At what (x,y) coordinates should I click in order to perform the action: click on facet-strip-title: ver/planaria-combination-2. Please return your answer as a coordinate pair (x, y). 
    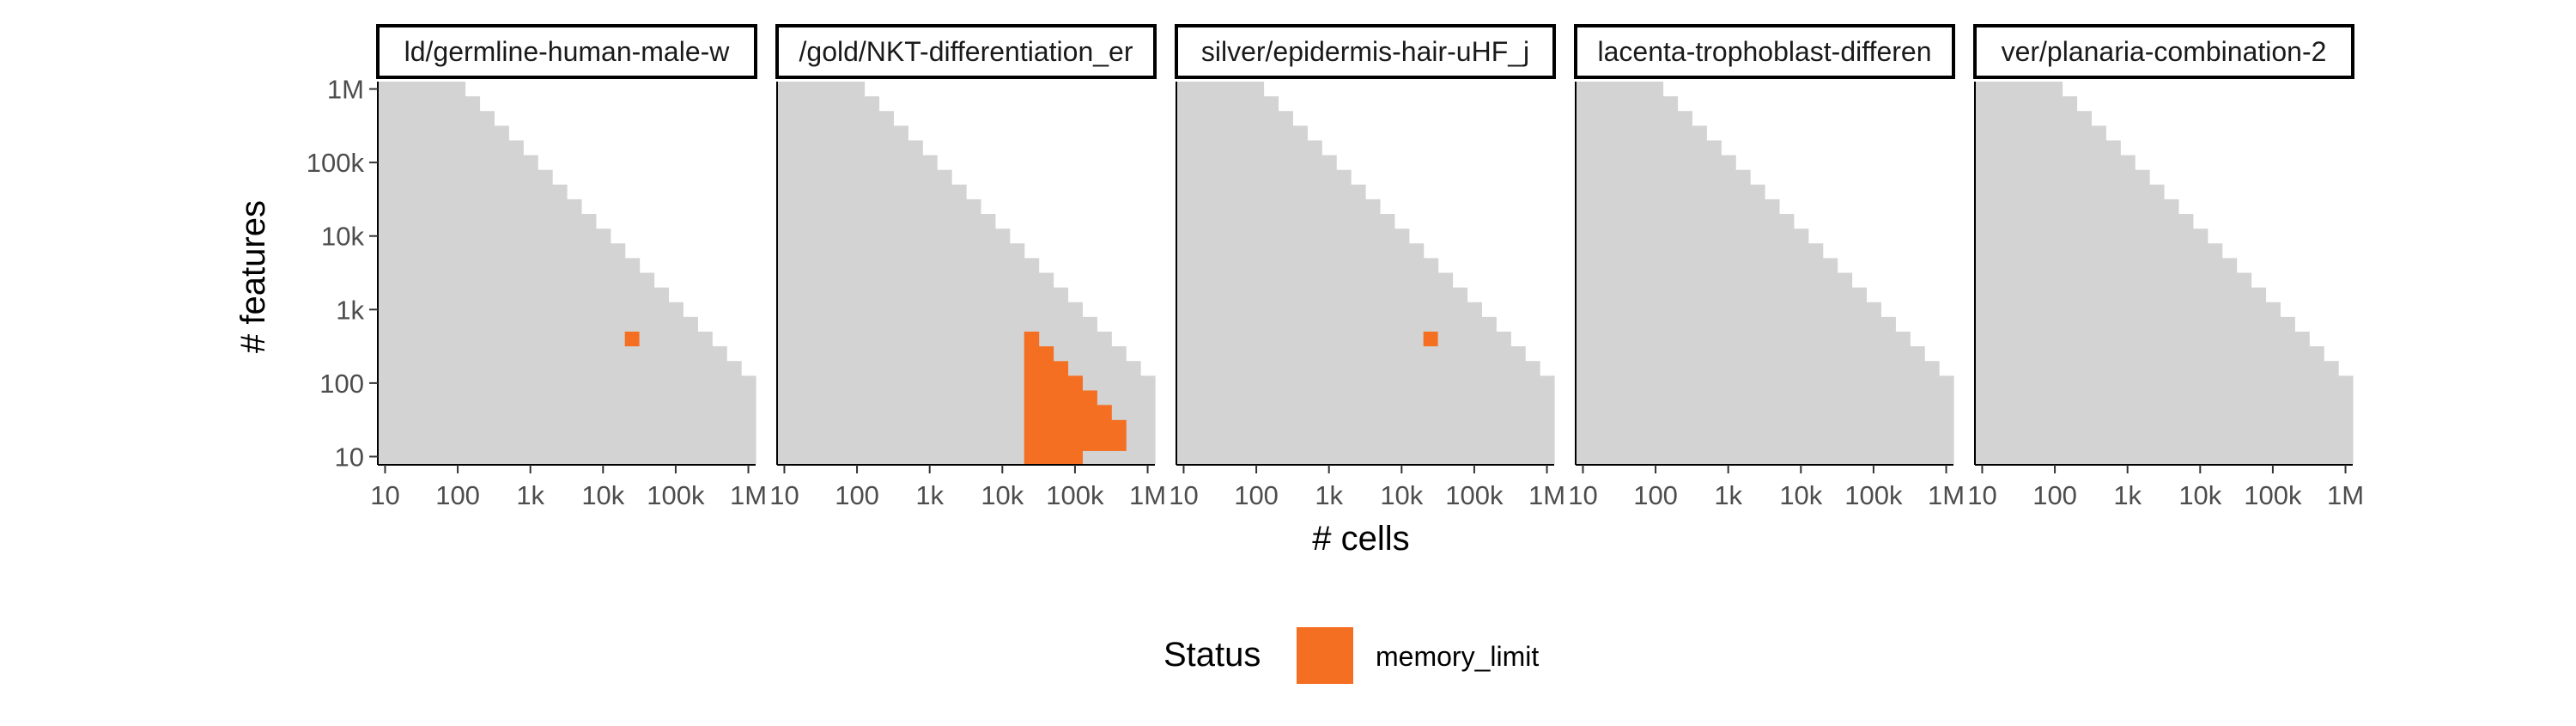
    Looking at the image, I should click on (2164, 51).